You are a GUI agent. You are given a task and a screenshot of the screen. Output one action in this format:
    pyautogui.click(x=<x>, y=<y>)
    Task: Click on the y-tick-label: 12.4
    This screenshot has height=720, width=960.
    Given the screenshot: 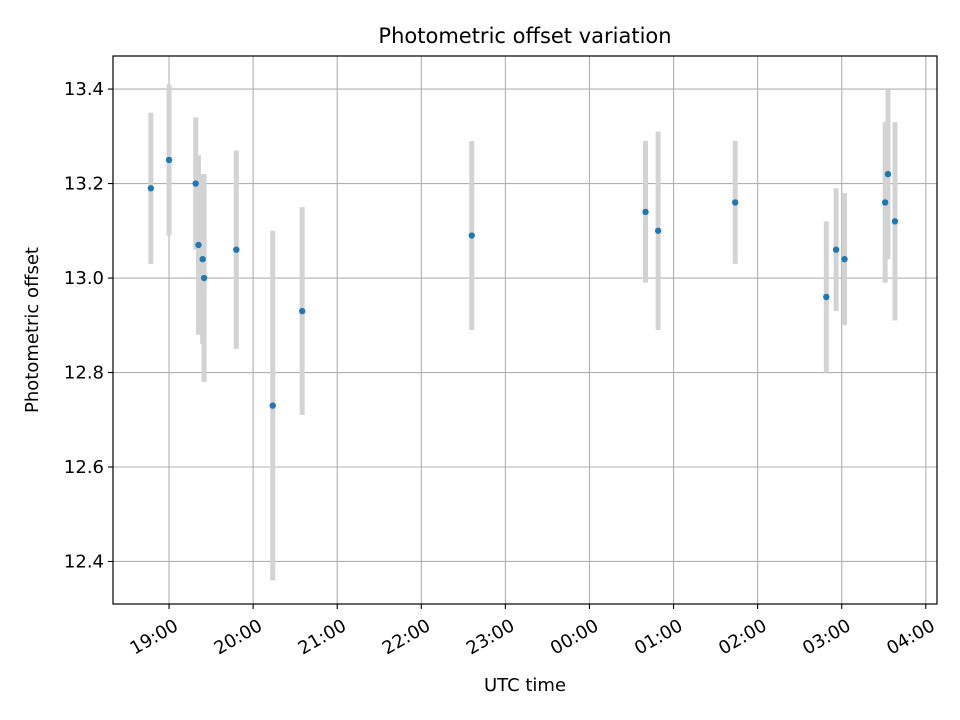 What is the action you would take?
    pyautogui.click(x=84, y=561)
    